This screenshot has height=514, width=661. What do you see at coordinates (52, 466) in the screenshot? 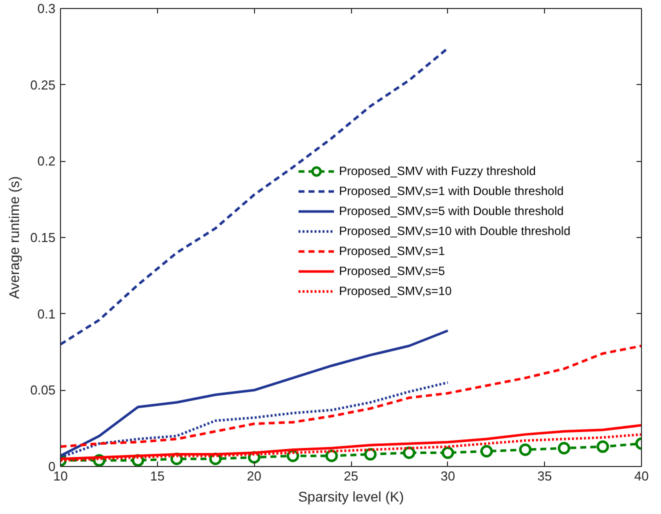
I see `y-tick-label: 0` at bounding box center [52, 466].